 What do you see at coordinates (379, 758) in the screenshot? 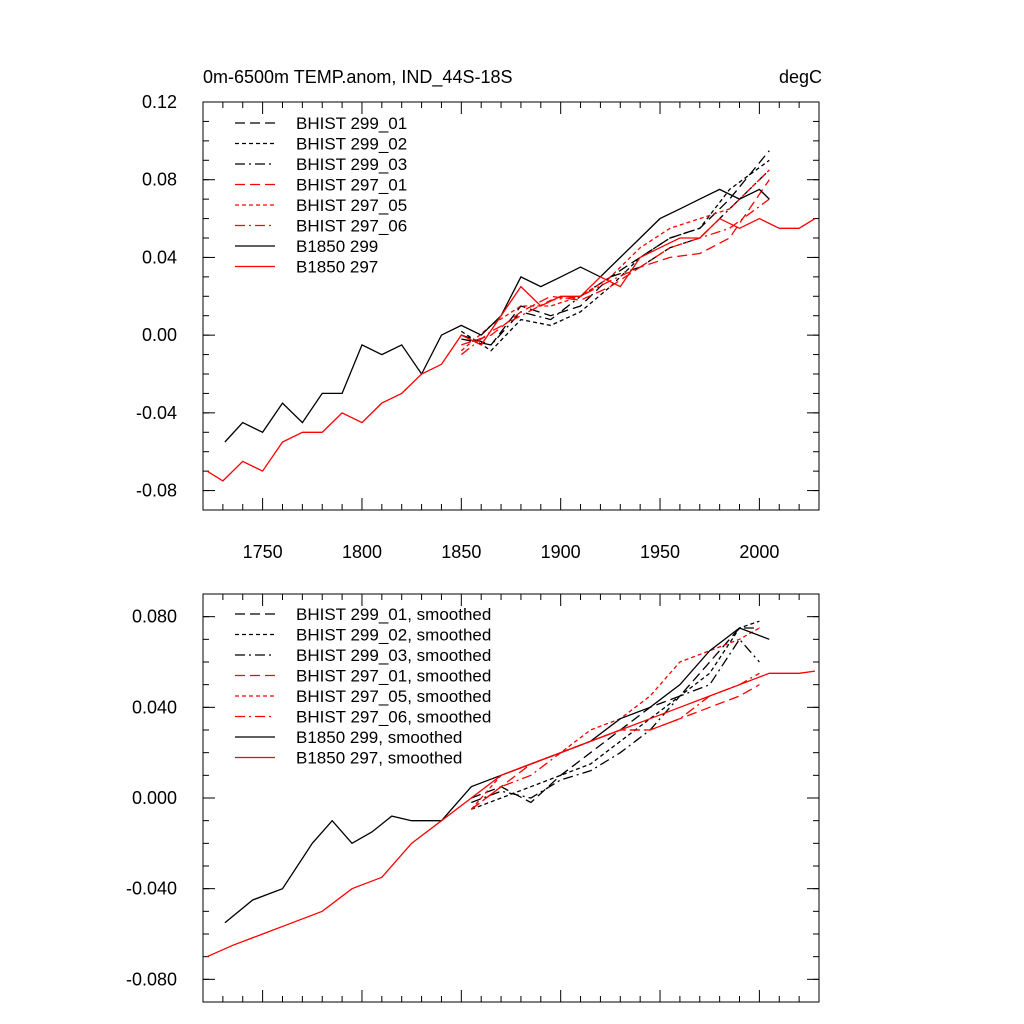
I see `legend-label: B1850 297, smoothed` at bounding box center [379, 758].